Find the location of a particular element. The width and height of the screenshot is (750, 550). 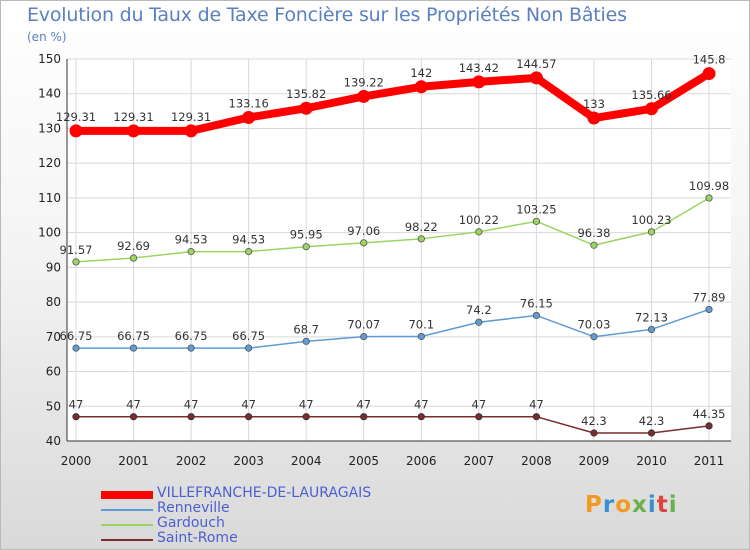

data-label: 70.07 is located at coordinates (363, 325).